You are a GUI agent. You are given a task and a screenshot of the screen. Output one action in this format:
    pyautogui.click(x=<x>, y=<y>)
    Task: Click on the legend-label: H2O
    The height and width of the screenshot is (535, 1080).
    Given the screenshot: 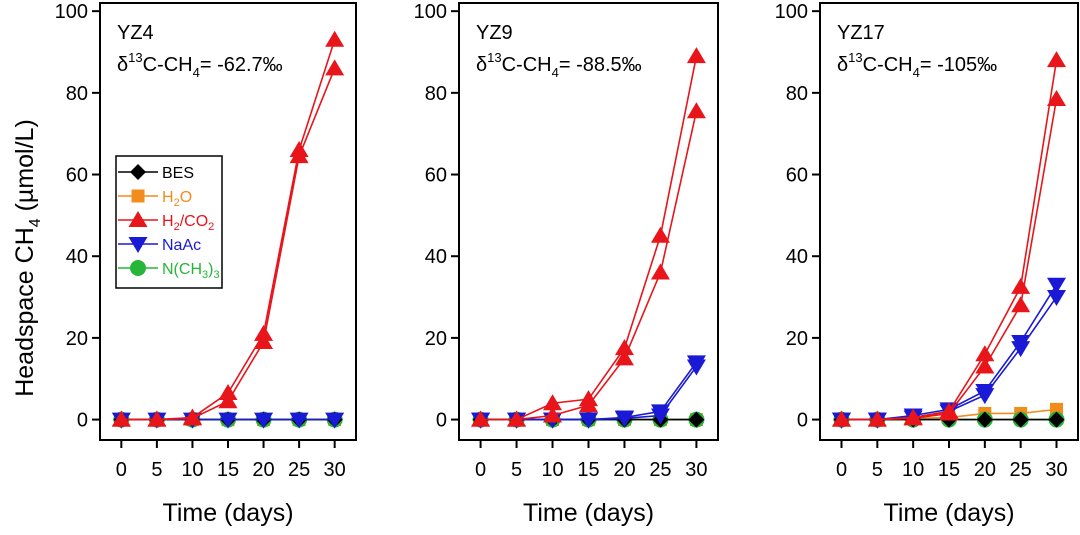 What is the action you would take?
    pyautogui.click(x=177, y=199)
    